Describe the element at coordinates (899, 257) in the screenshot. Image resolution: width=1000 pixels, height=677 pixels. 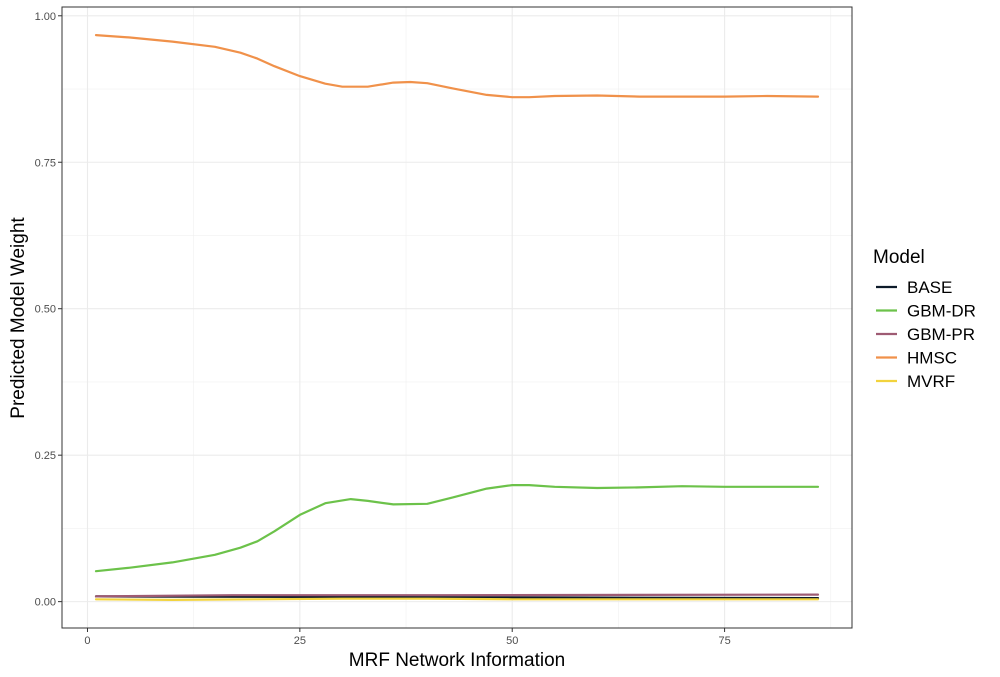
I see `legend-title: Model` at that location.